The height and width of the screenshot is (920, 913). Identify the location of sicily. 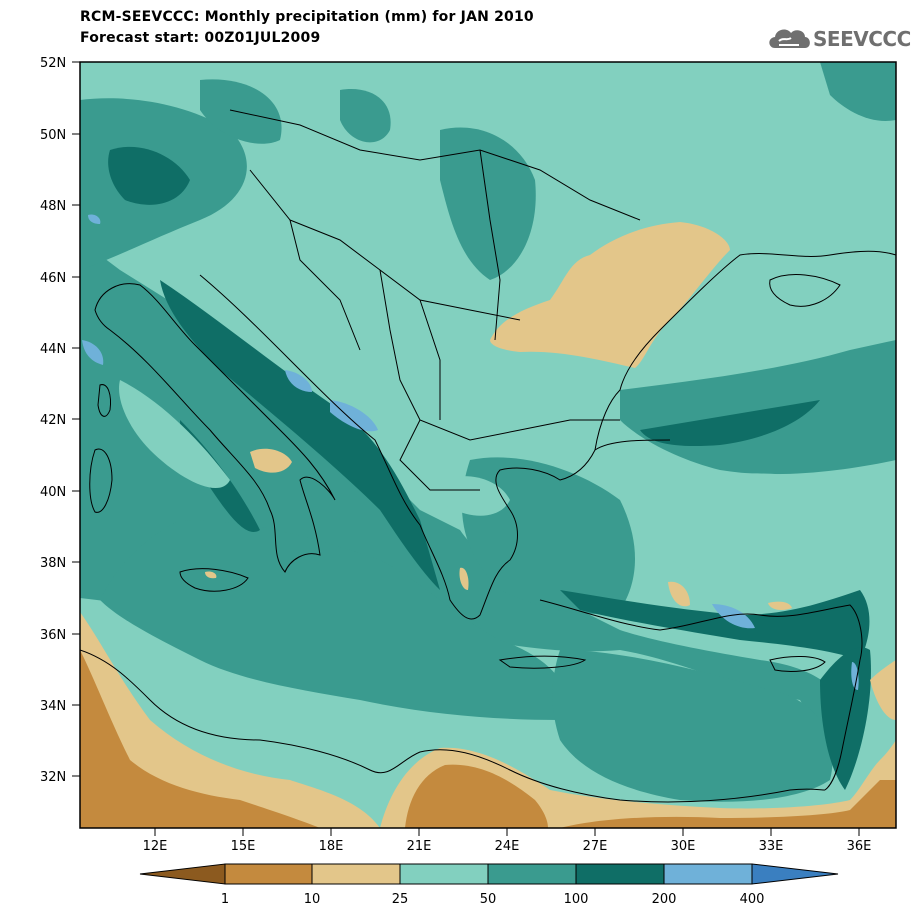
(214, 580).